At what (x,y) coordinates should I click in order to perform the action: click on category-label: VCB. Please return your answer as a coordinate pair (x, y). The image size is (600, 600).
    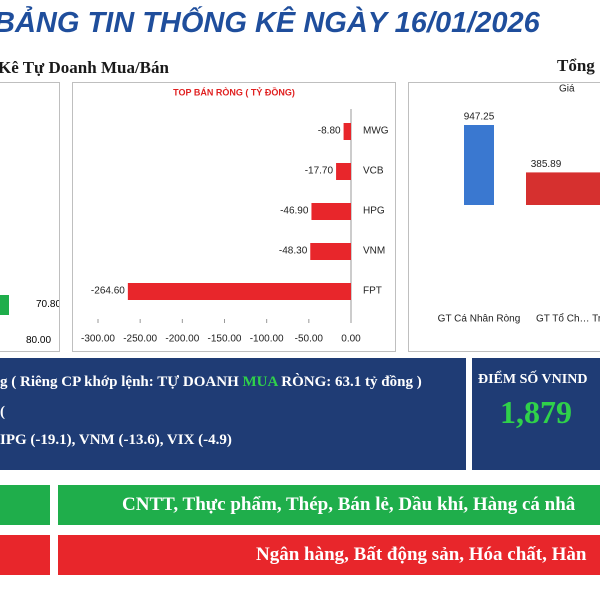
    Looking at the image, I should click on (373, 171).